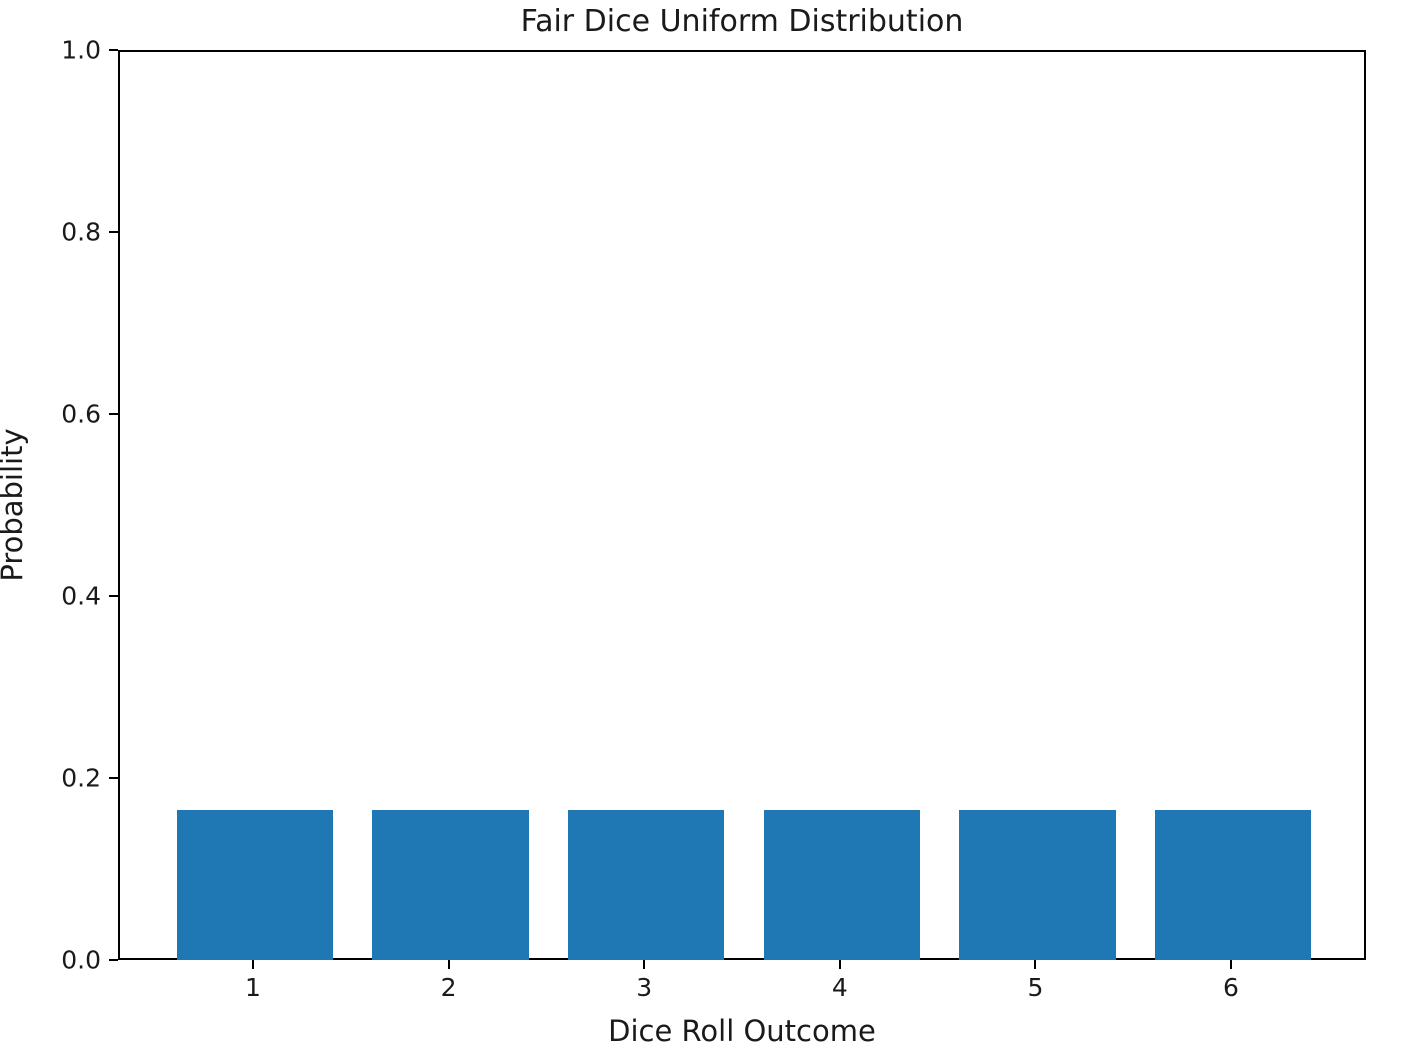 Image resolution: width=1405 pixels, height=1064 pixels. I want to click on y-tick-label: 0.4, so click(81, 596).